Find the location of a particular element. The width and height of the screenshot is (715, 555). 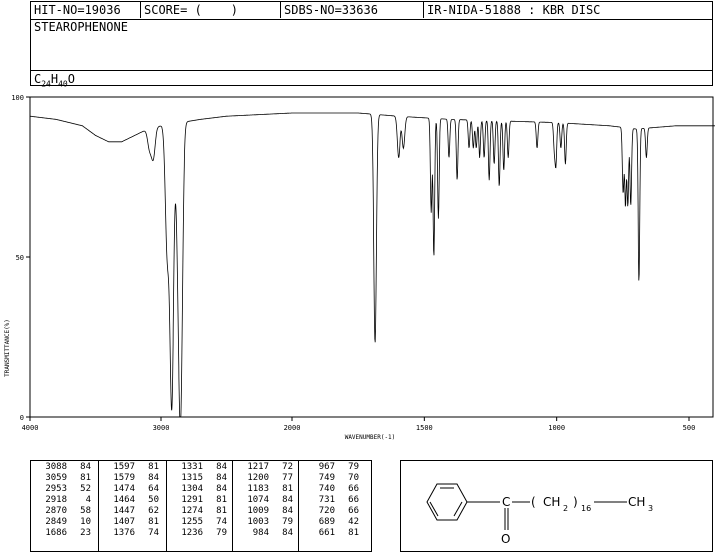

peak-wavenumber: 1579 is located at coordinates (124, 478).